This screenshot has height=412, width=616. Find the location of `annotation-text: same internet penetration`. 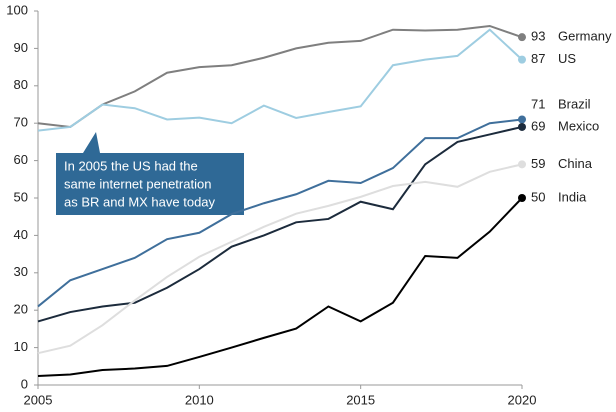

annotation-text: same internet penetration is located at coordinates (137, 183).